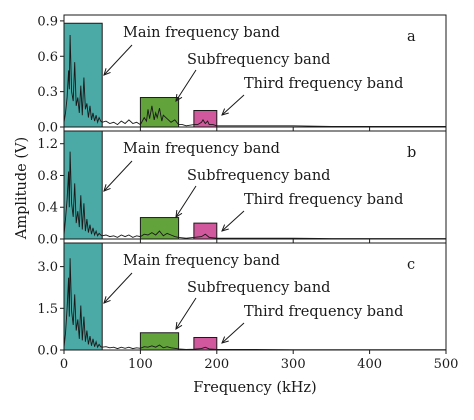  What do you see at coordinates (47, 176) in the screenshot?
I see `y-tick-label: 0.8` at bounding box center [47, 176].